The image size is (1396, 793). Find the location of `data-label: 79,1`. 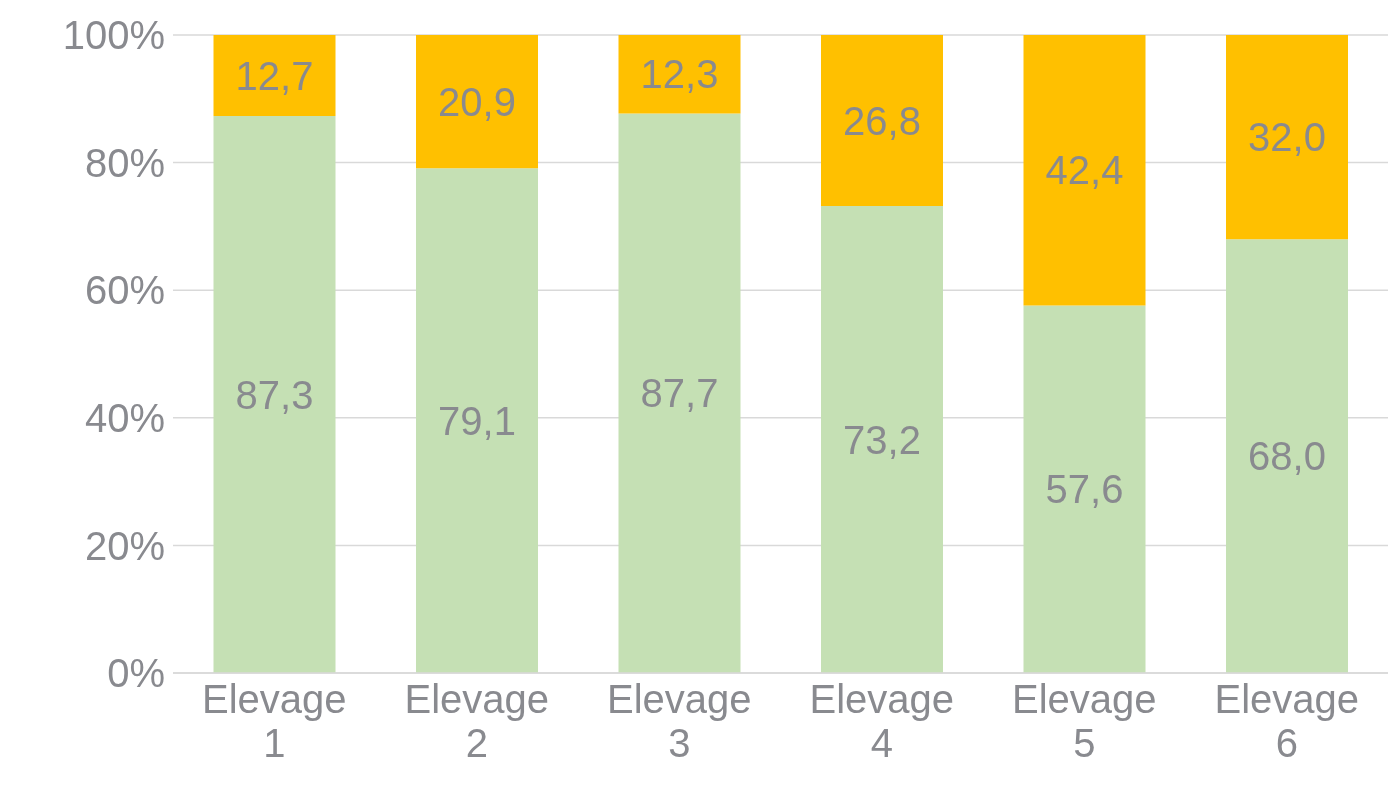

data-label: 79,1 is located at coordinates (477, 420).